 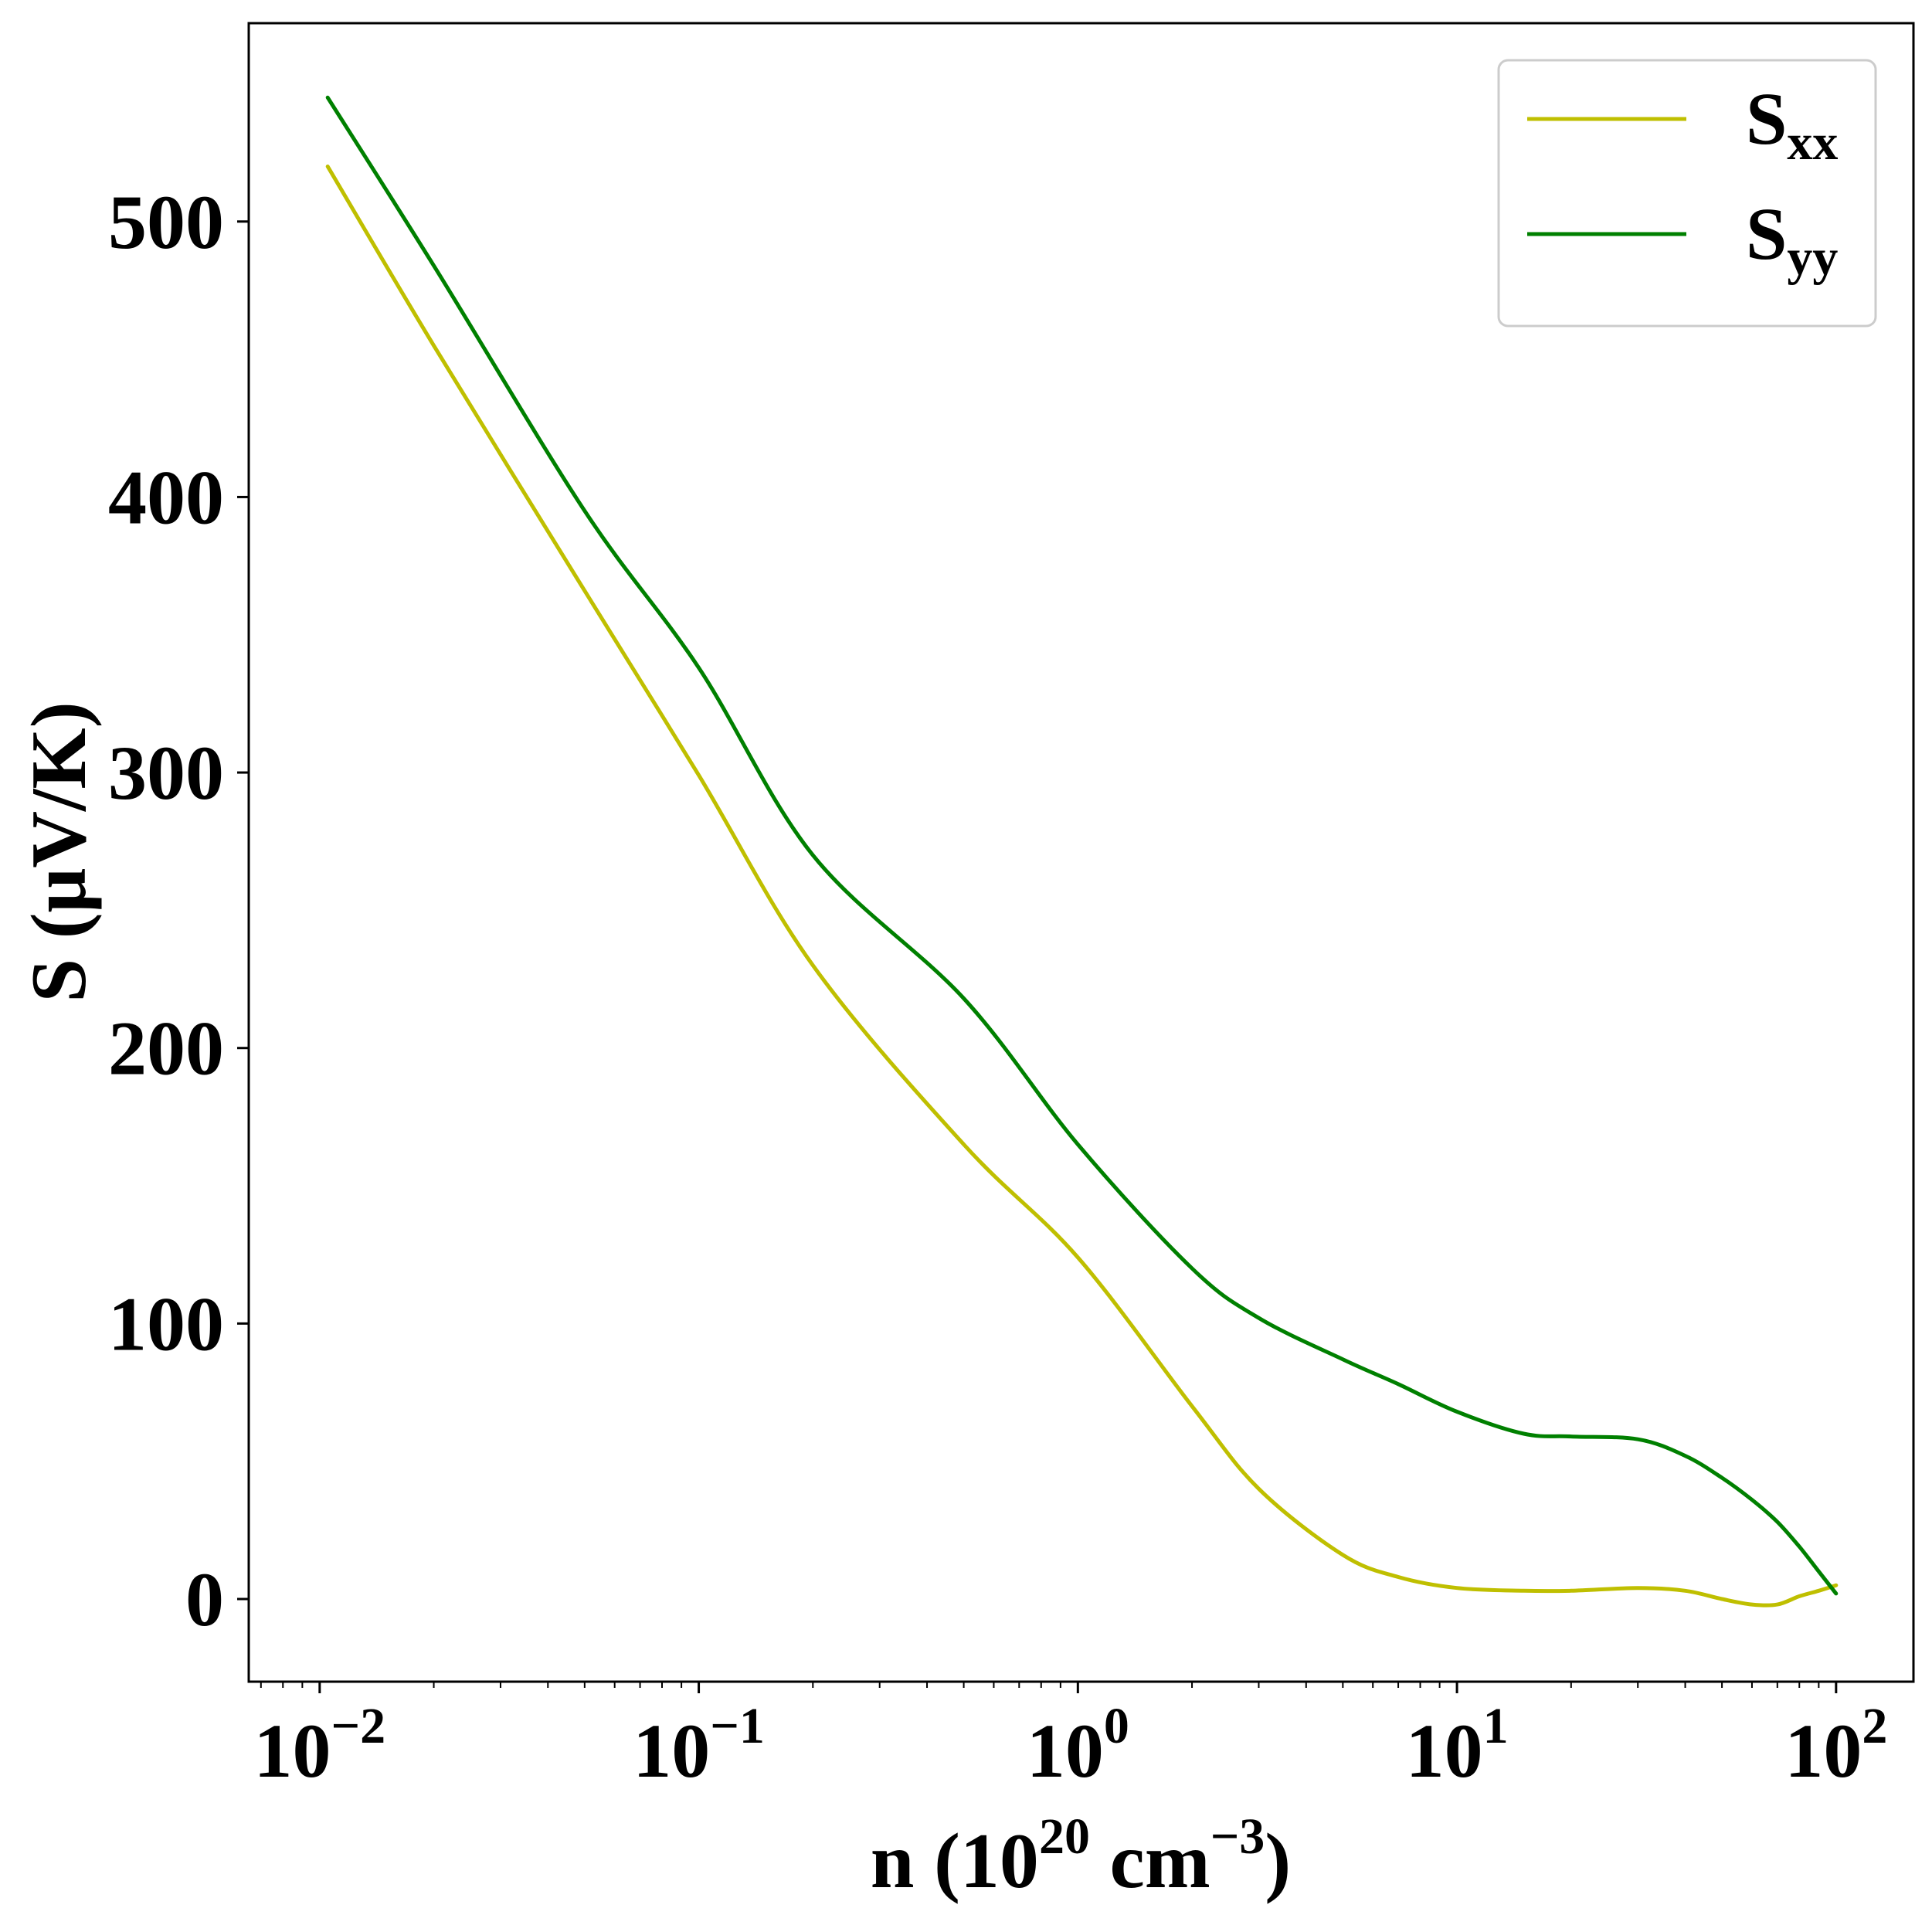 I want to click on x-tick-label: 10⁰, so click(x=1078, y=1746).